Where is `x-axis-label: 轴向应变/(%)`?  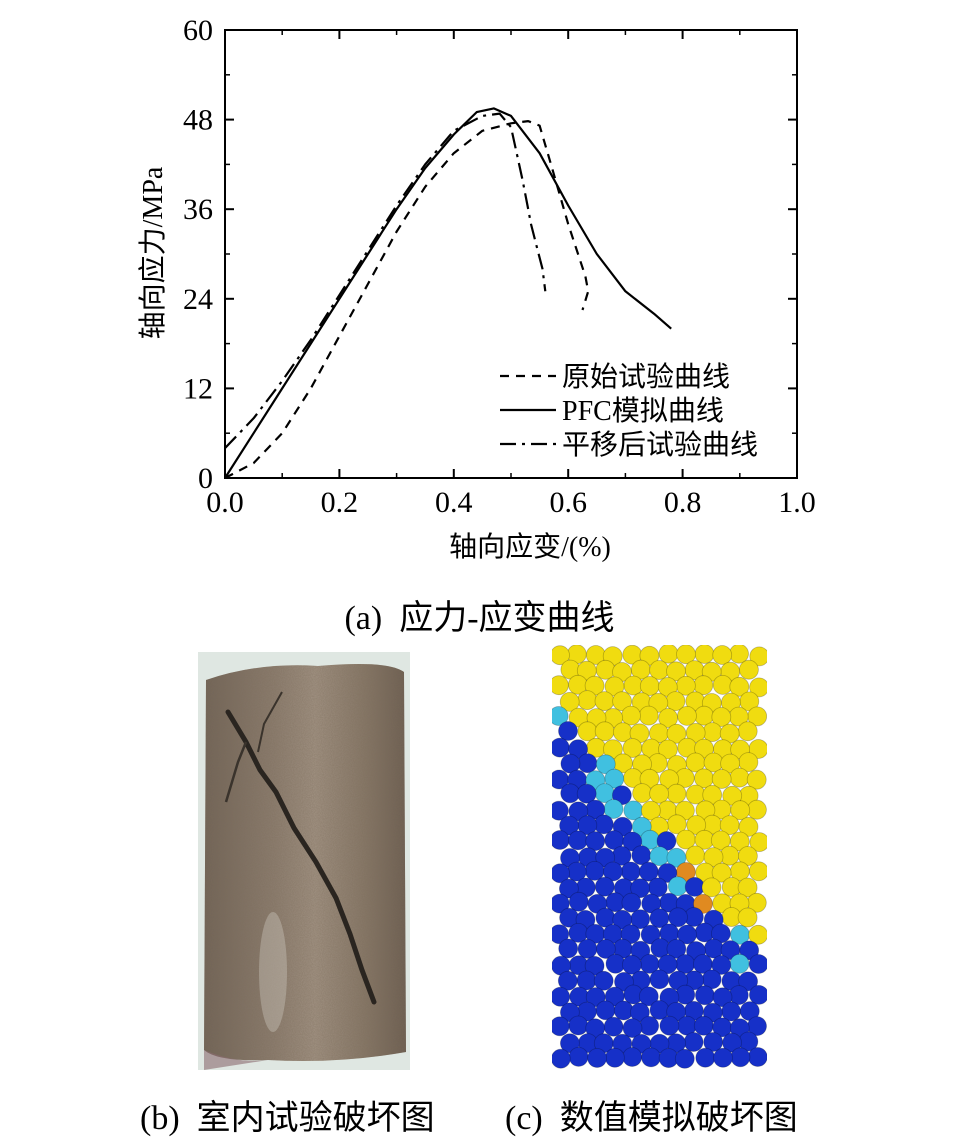
x-axis-label: 轴向应变/(%) is located at coordinates (530, 547).